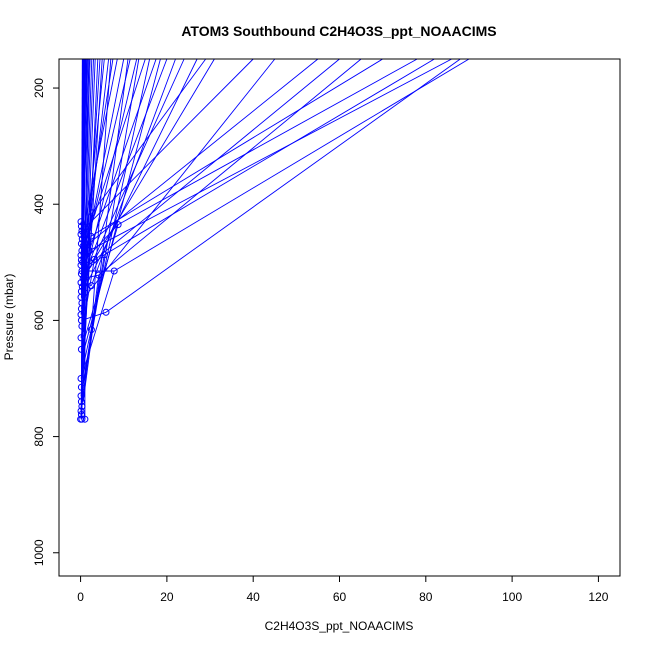 The width and height of the screenshot is (650, 650). Describe the element at coordinates (167, 597) in the screenshot. I see `x-tick-label: 20` at that location.